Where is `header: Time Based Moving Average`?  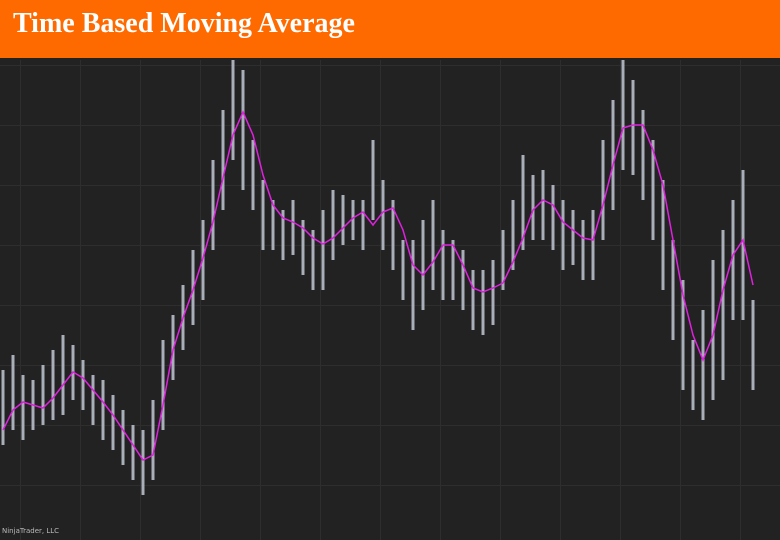 header: Time Based Moving Average is located at coordinates (390, 29).